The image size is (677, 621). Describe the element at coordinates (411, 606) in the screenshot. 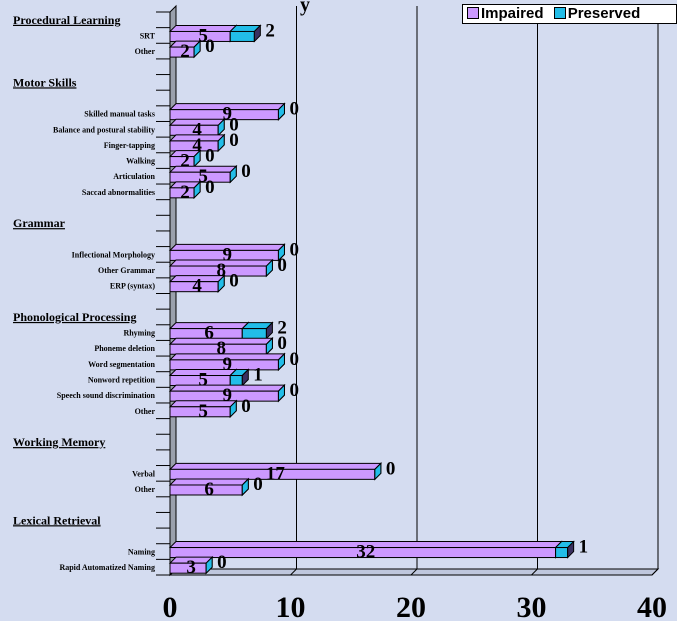

I see `x-tick-label: 20` at that location.